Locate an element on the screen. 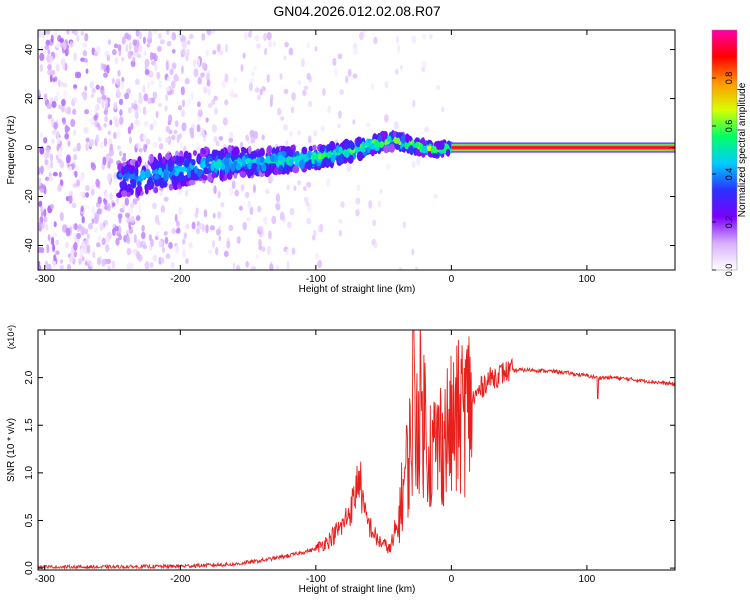  snr-y-tick-label: 1.5 is located at coordinates (29, 425).